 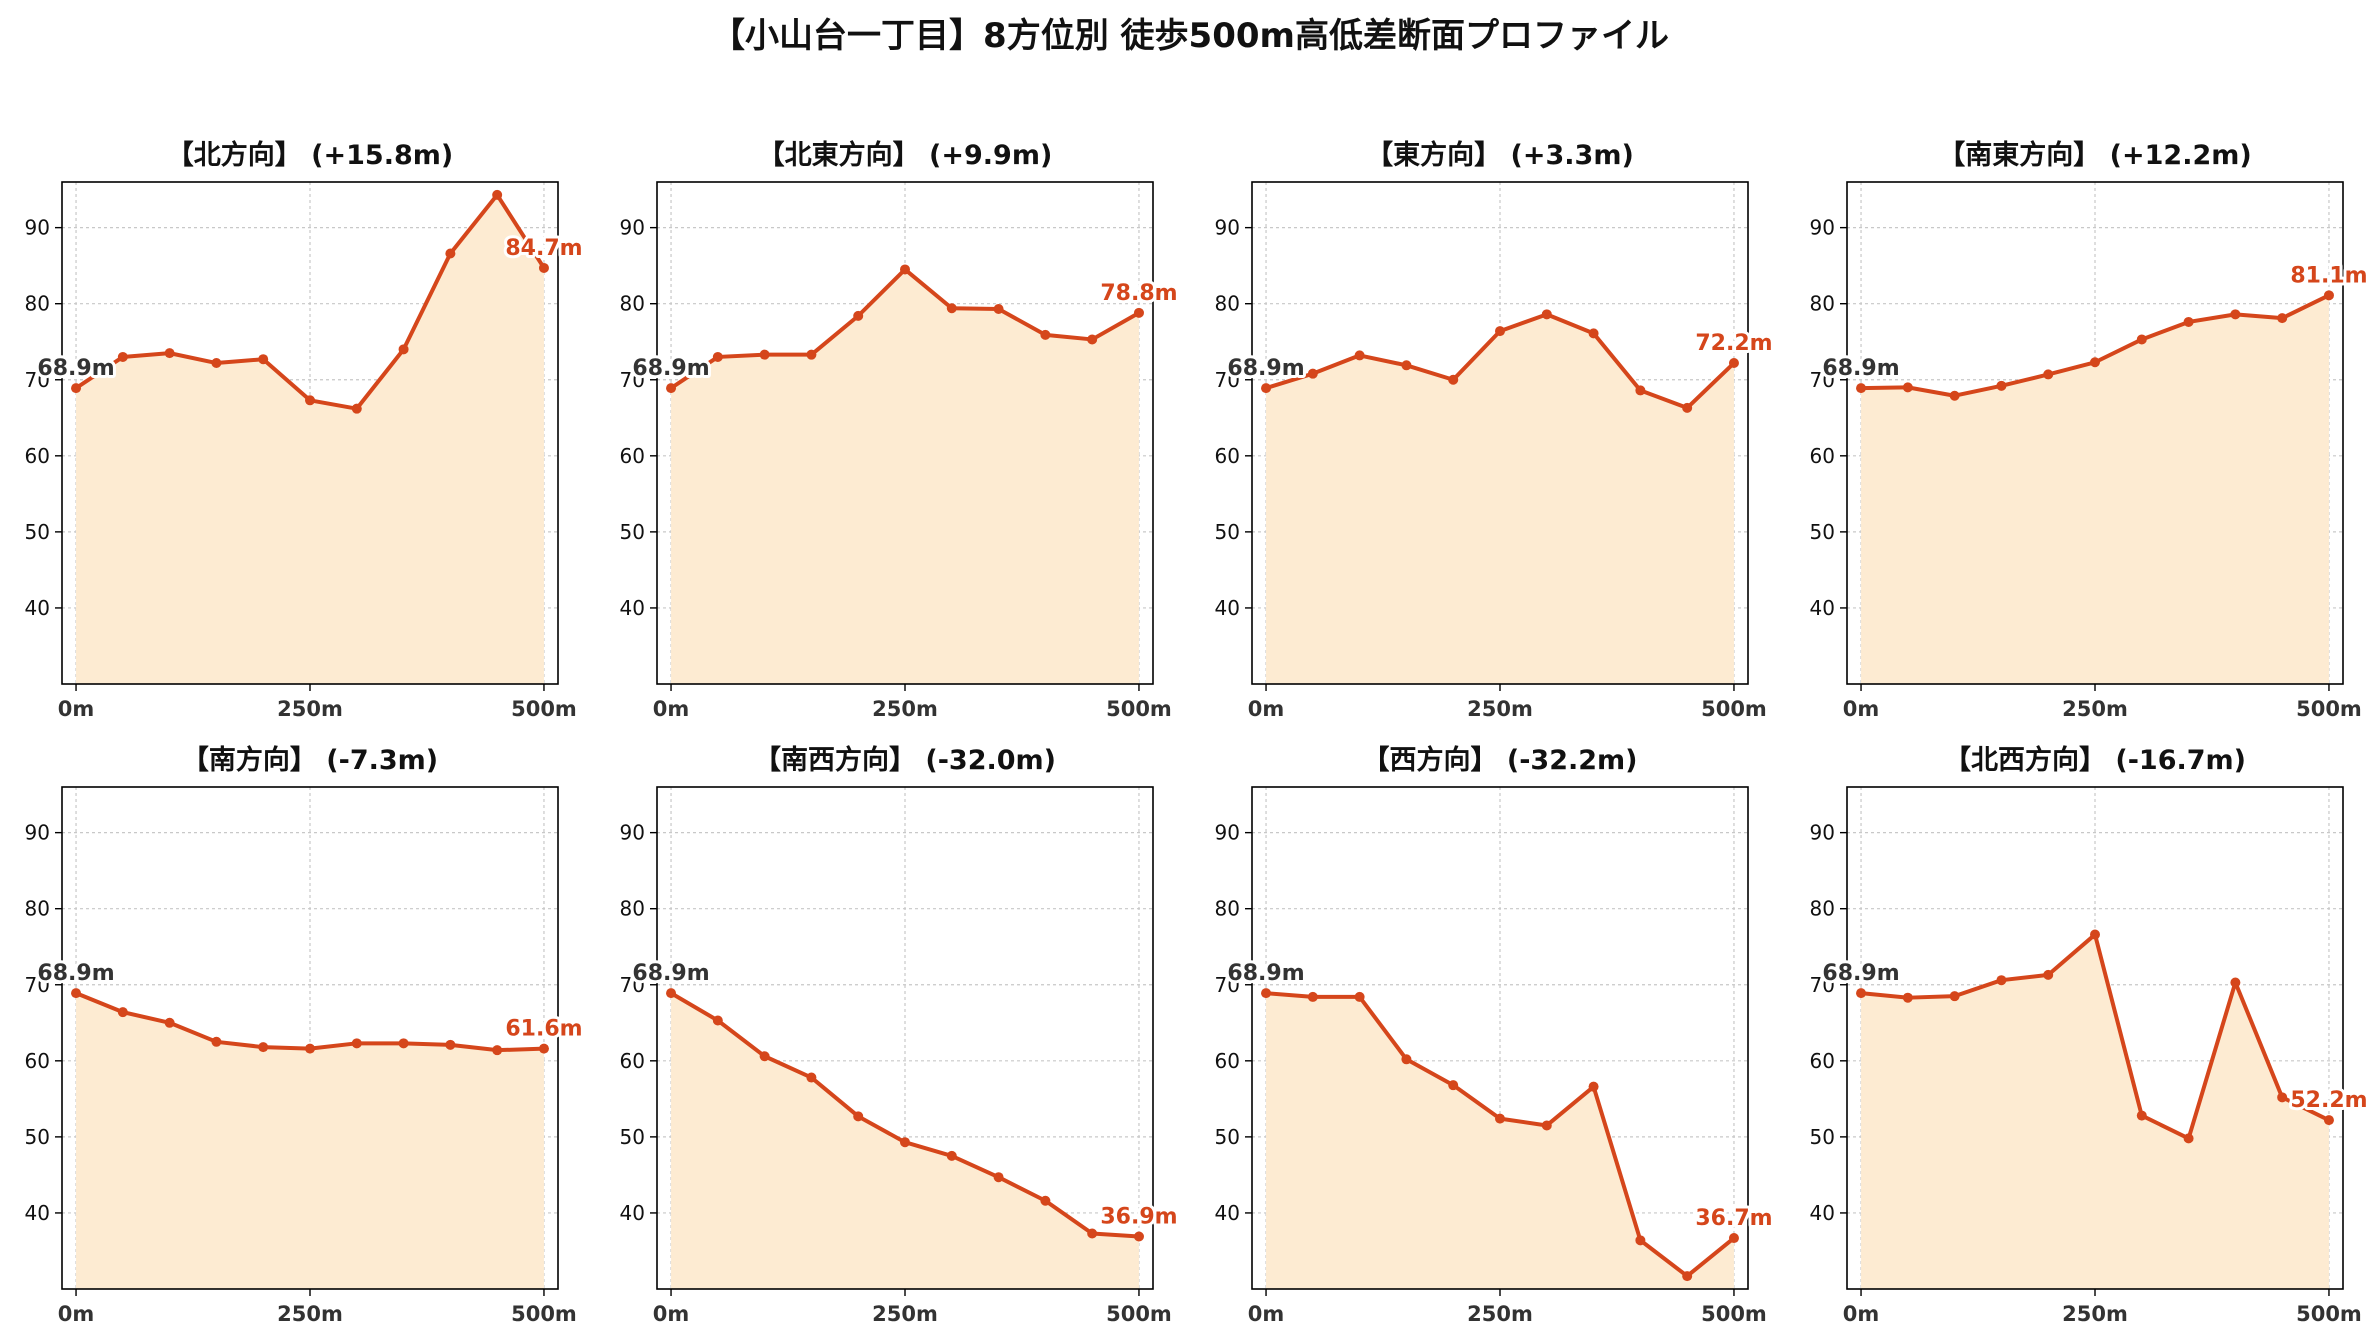 What do you see at coordinates (543, 1029) in the screenshot?
I see `end-elevation-label: 61.6m` at bounding box center [543, 1029].